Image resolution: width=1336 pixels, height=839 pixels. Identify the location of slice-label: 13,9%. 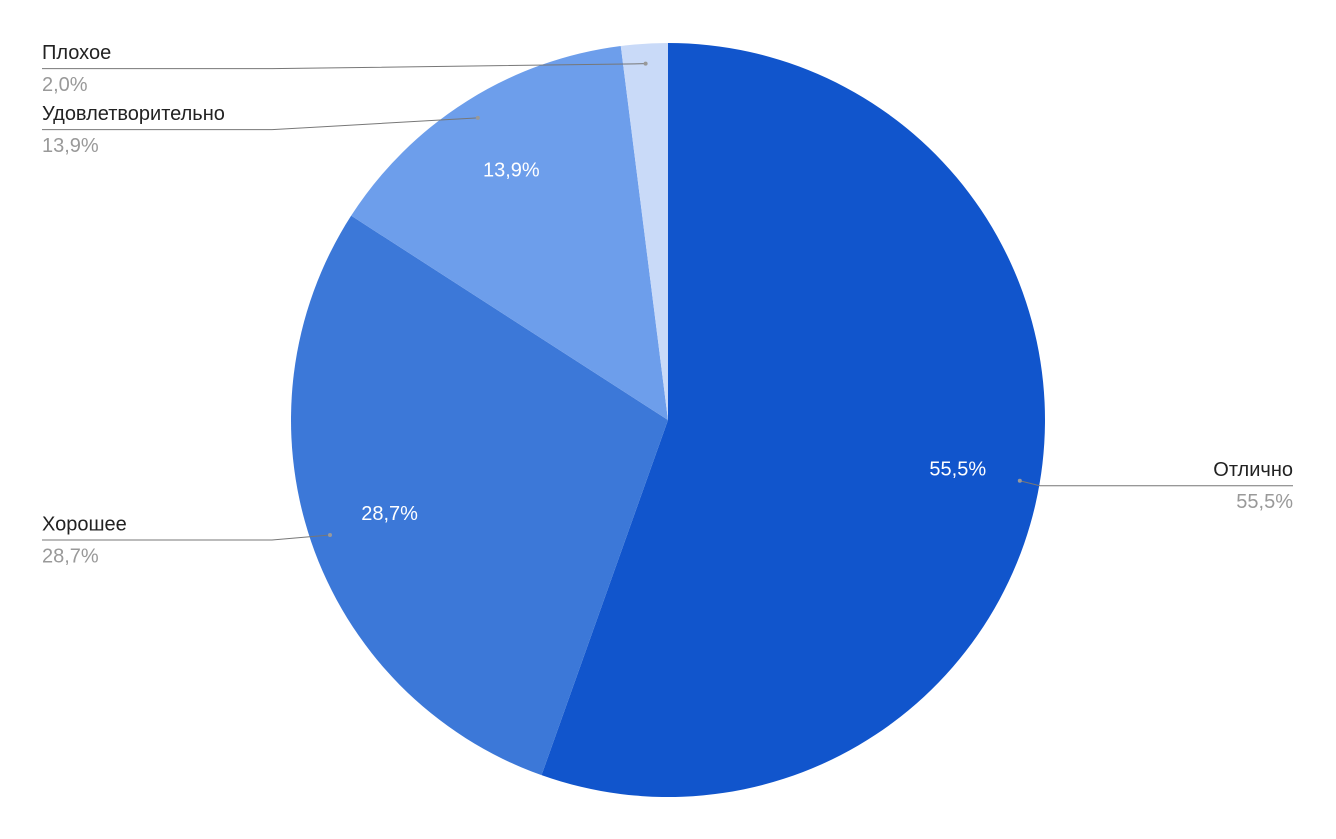
(511, 170).